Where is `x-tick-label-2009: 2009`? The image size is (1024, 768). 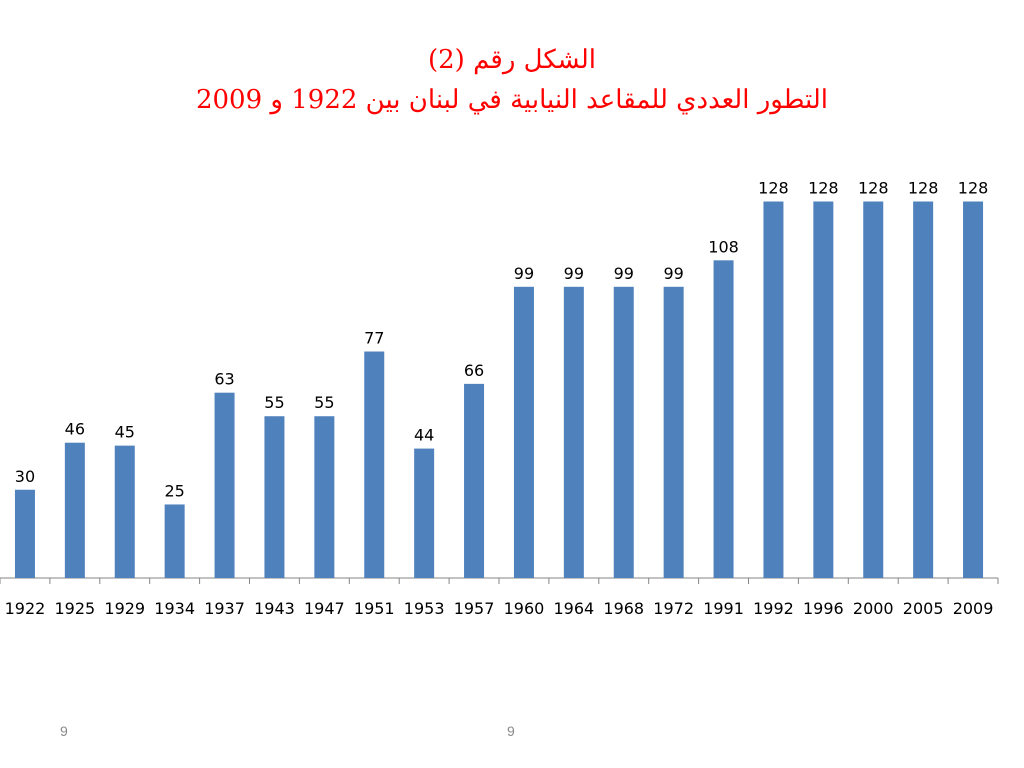
x-tick-label-2009: 2009 is located at coordinates (973, 608).